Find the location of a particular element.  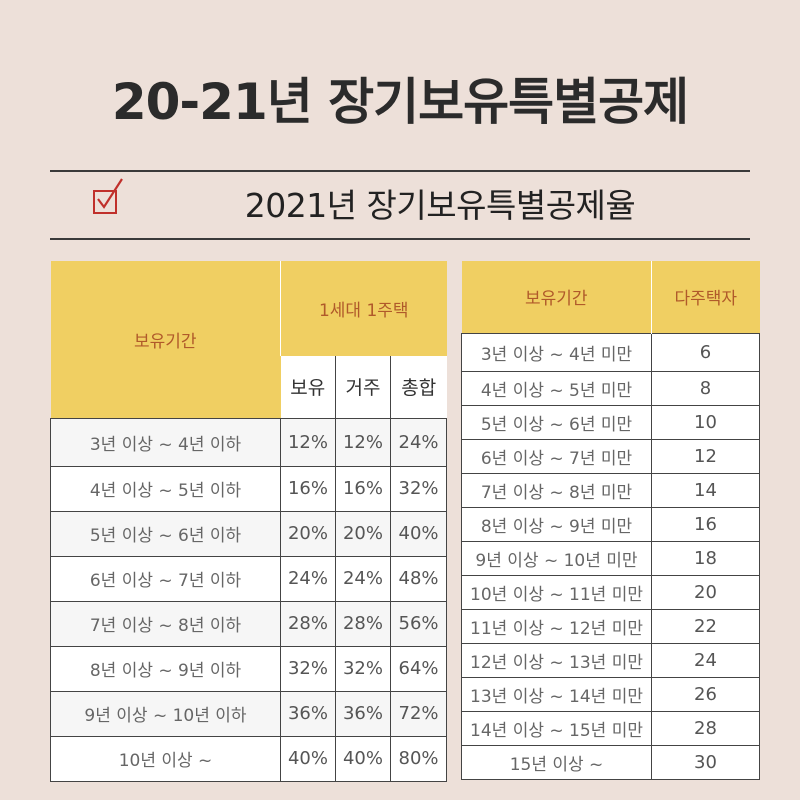

multi-value-cell: 10 is located at coordinates (705, 422).